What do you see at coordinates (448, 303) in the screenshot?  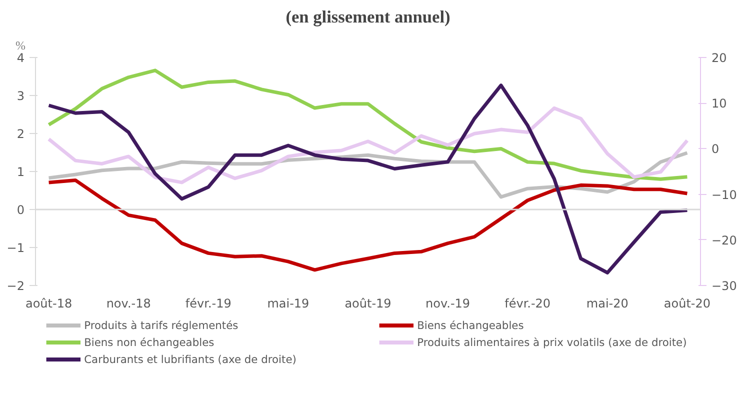 I see `x-tick-label: nov.-19` at bounding box center [448, 303].